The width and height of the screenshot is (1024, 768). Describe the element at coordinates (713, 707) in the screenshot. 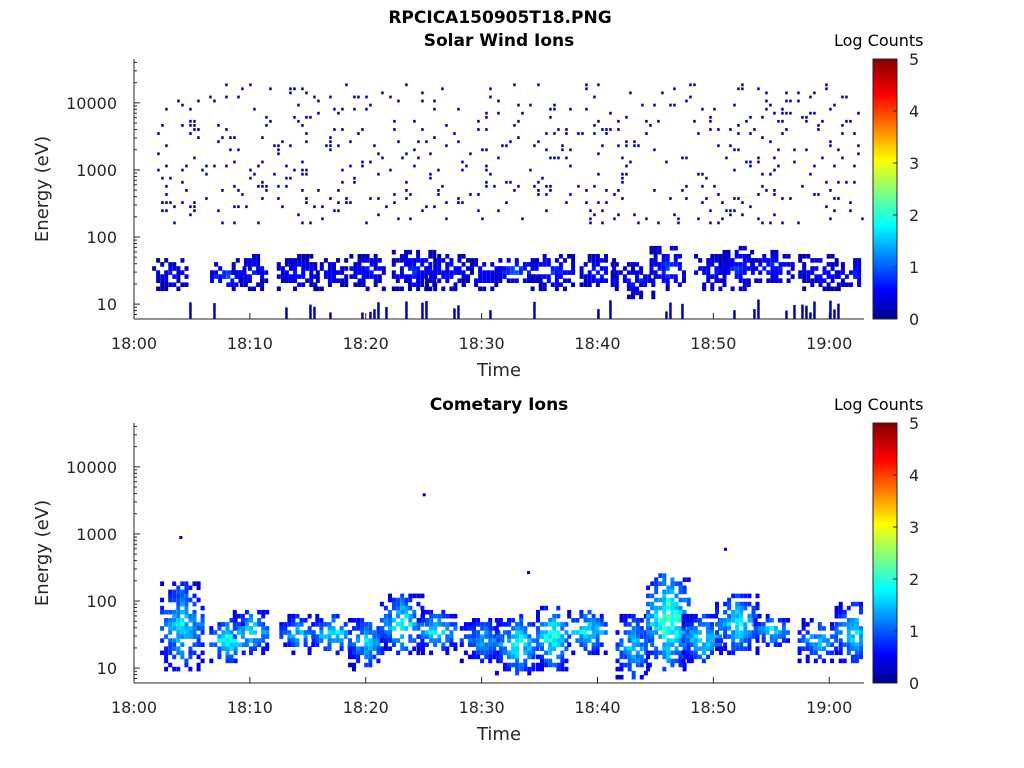

I see `x-tick-label: 18:50` at that location.